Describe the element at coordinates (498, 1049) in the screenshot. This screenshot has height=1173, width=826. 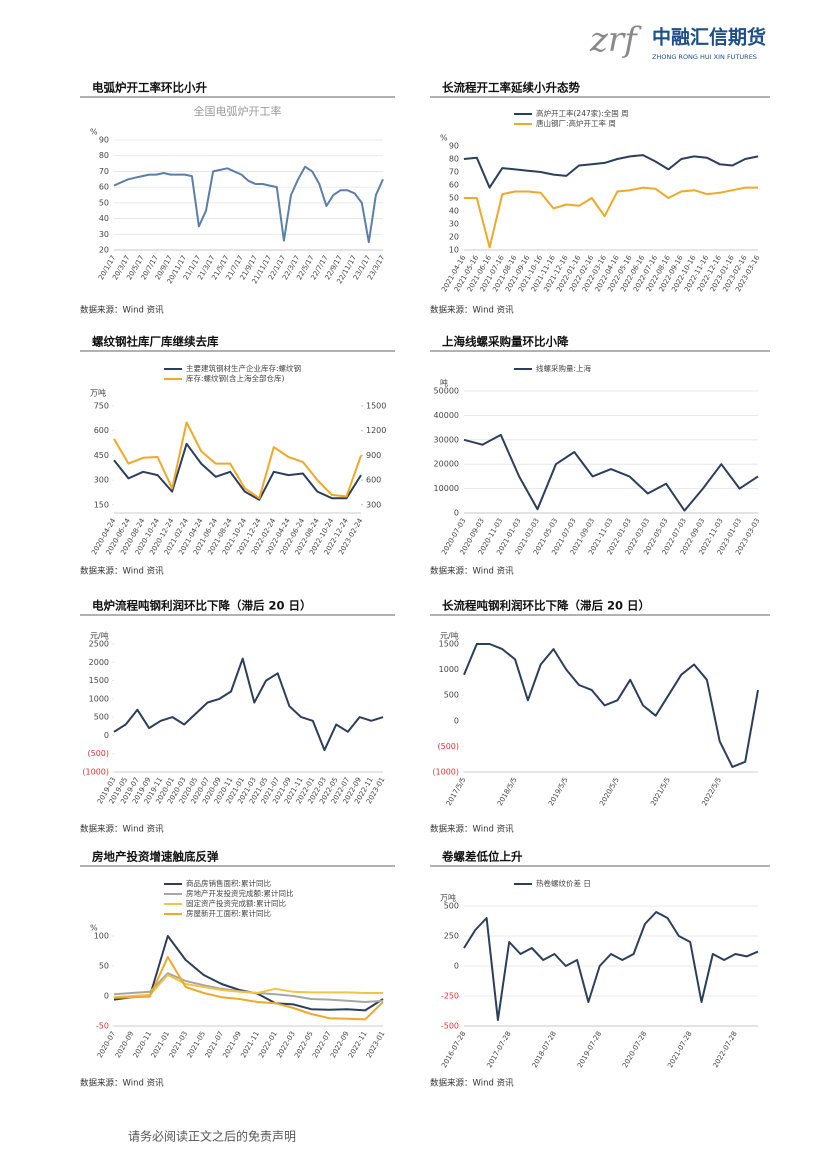
I see `x-tick-label: 2017-07-28` at that location.